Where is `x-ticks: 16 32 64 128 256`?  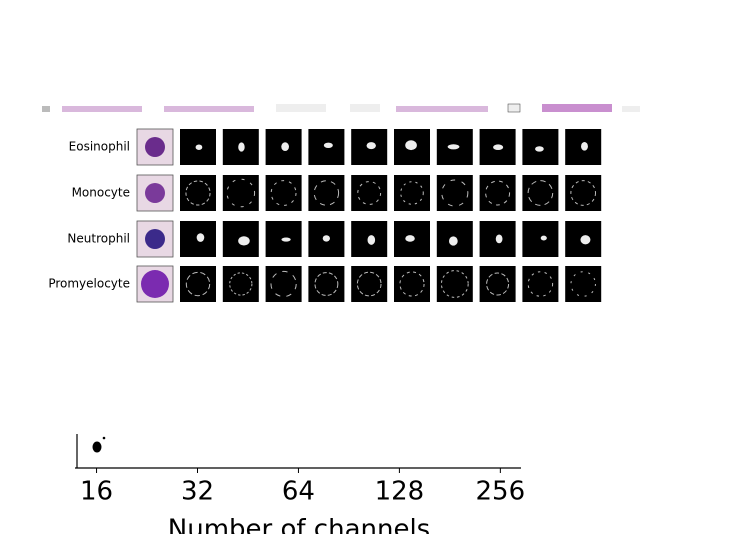
x-ticks: 16 32 64 128 256 is located at coordinates (302, 487).